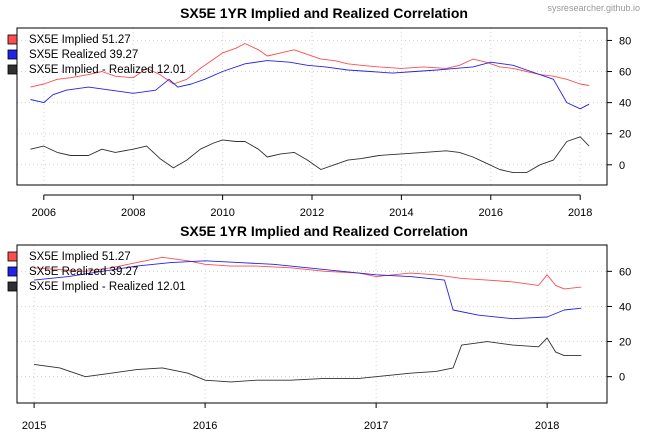 This screenshot has width=648, height=432. I want to click on x-tick-label: 2017, so click(376, 426).